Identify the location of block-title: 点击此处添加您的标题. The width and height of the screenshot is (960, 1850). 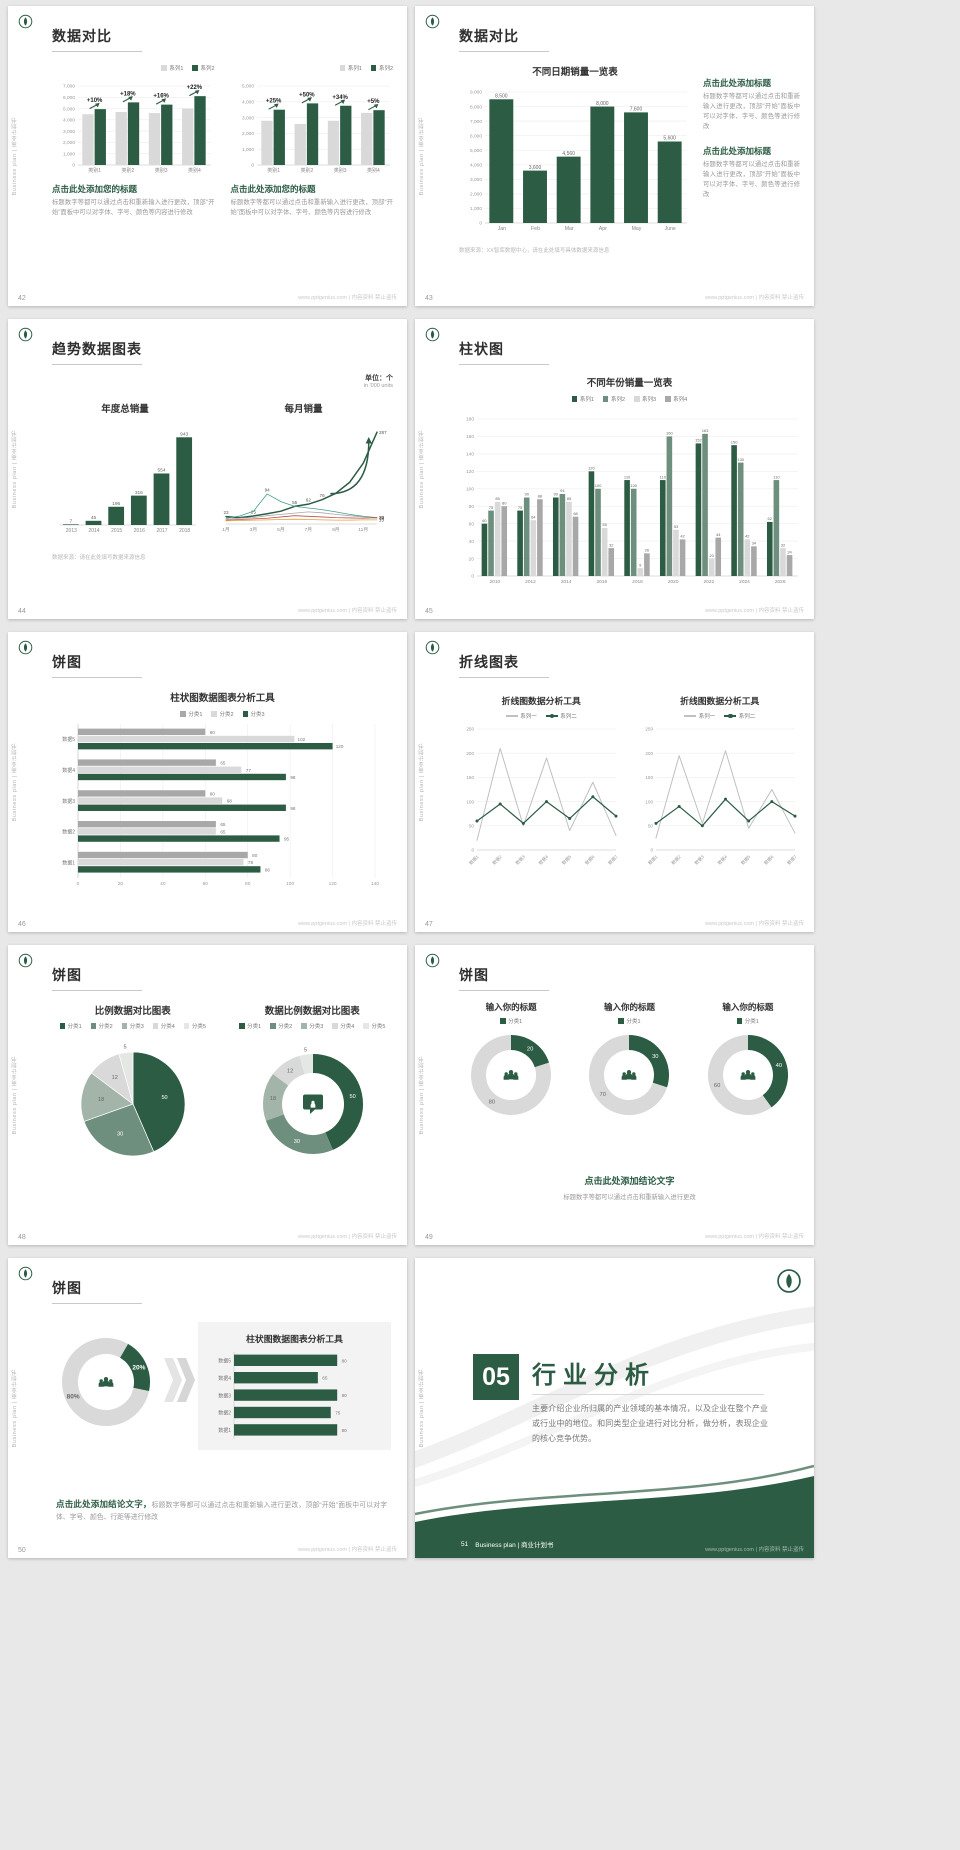
(273, 189).